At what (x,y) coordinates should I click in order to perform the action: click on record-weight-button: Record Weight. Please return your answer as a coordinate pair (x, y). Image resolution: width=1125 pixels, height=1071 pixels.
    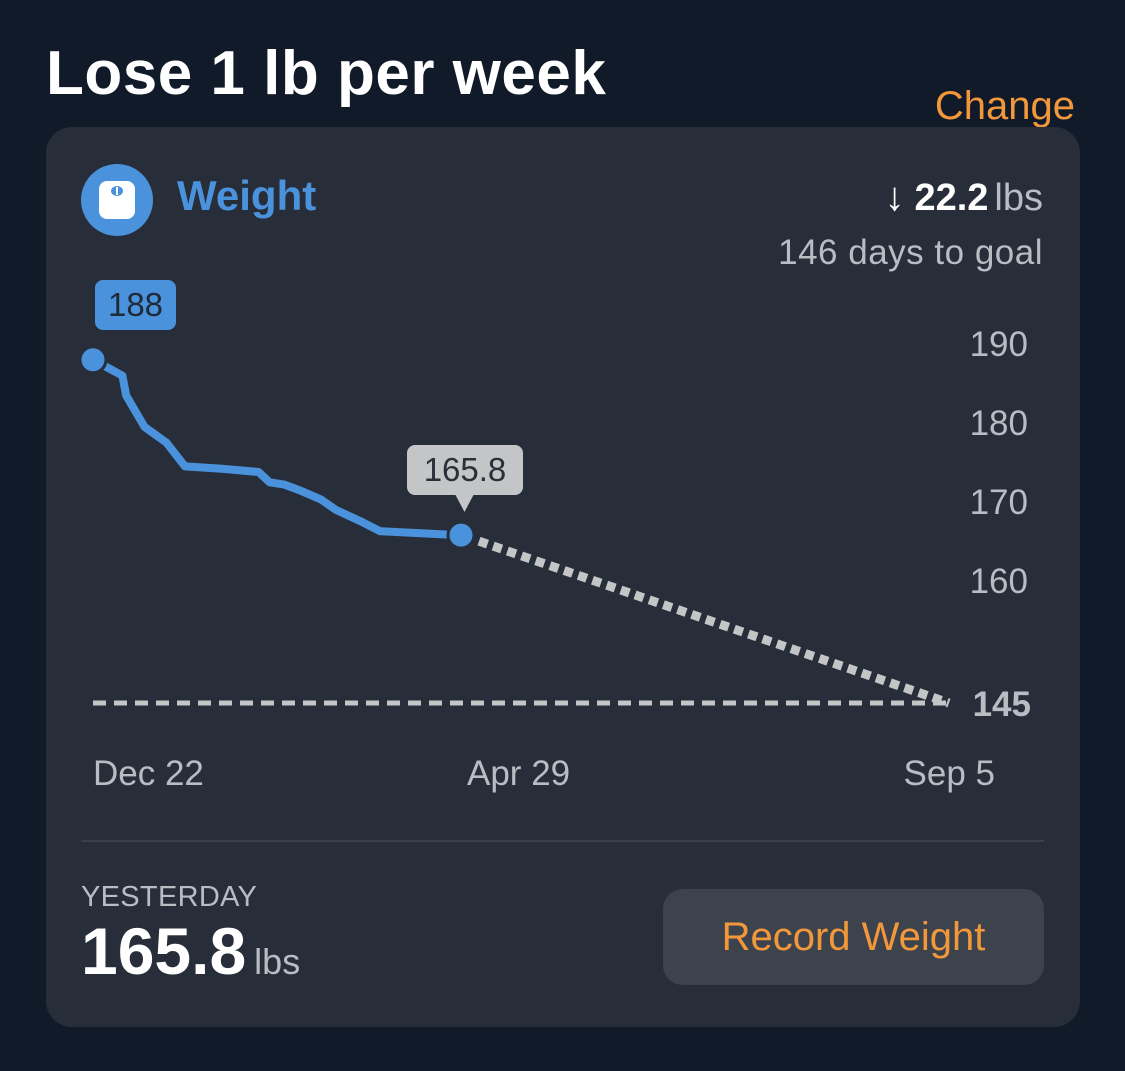
    Looking at the image, I should click on (853, 937).